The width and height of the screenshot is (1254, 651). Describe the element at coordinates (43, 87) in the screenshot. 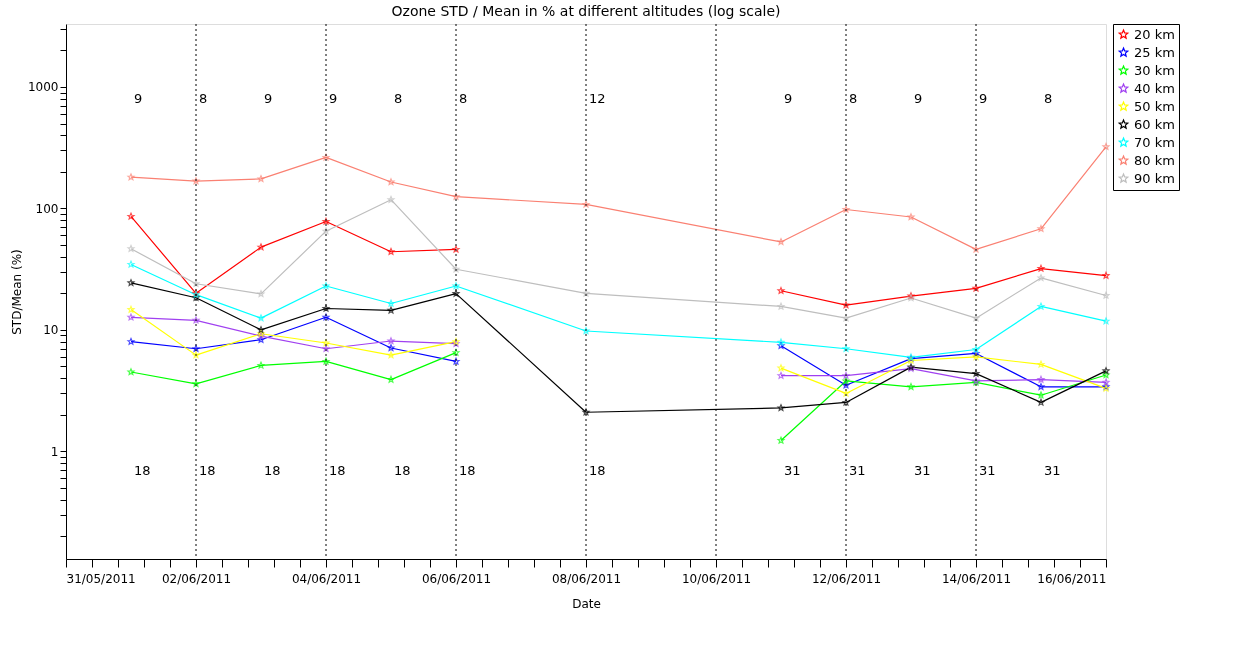

I see `y-tick-label: 1000` at that location.